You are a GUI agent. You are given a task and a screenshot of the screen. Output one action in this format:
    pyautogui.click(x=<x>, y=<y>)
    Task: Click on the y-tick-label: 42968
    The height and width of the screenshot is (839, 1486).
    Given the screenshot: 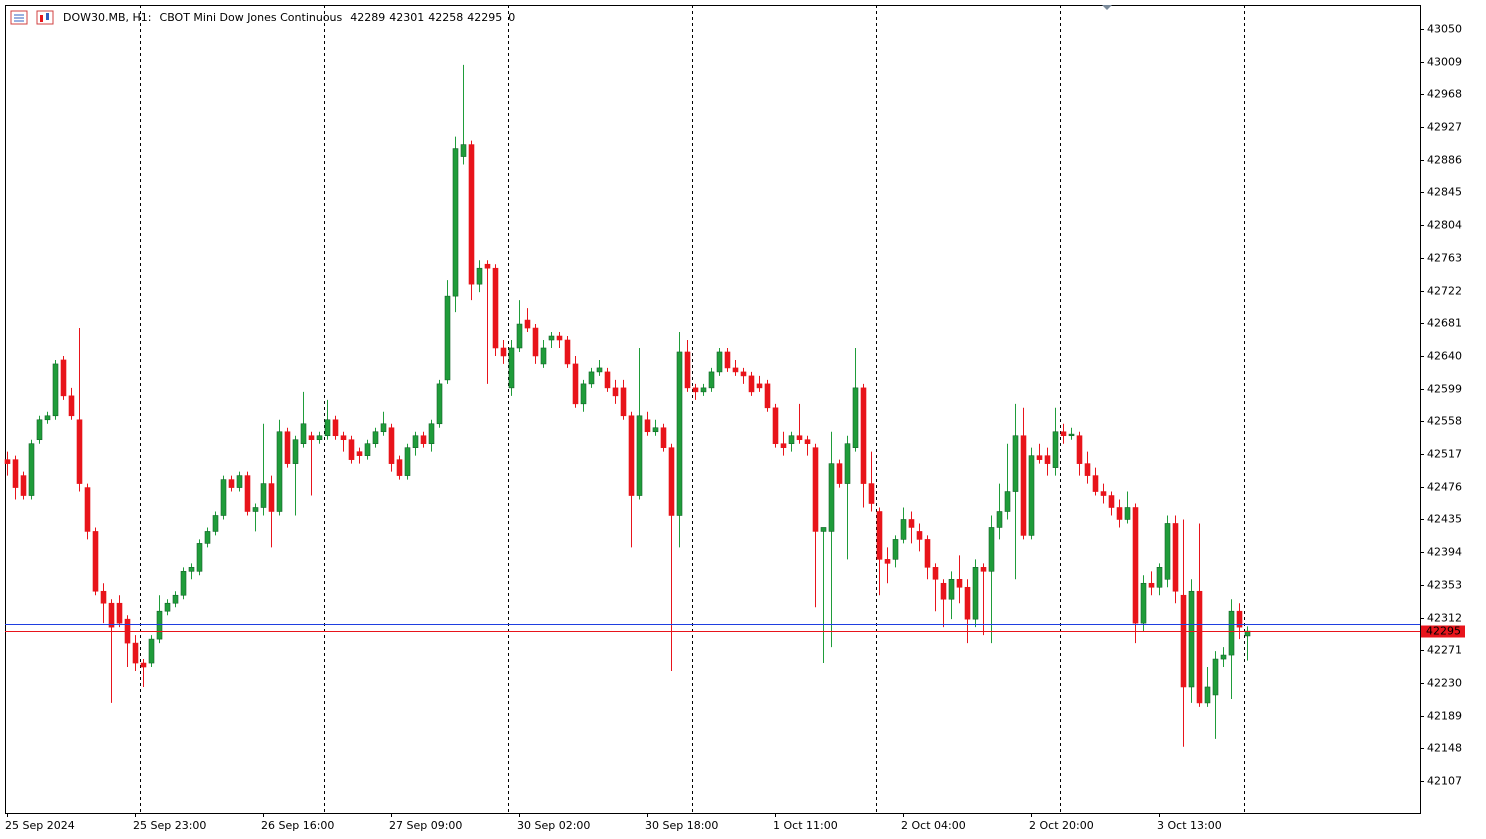 What is the action you would take?
    pyautogui.click(x=1444, y=94)
    